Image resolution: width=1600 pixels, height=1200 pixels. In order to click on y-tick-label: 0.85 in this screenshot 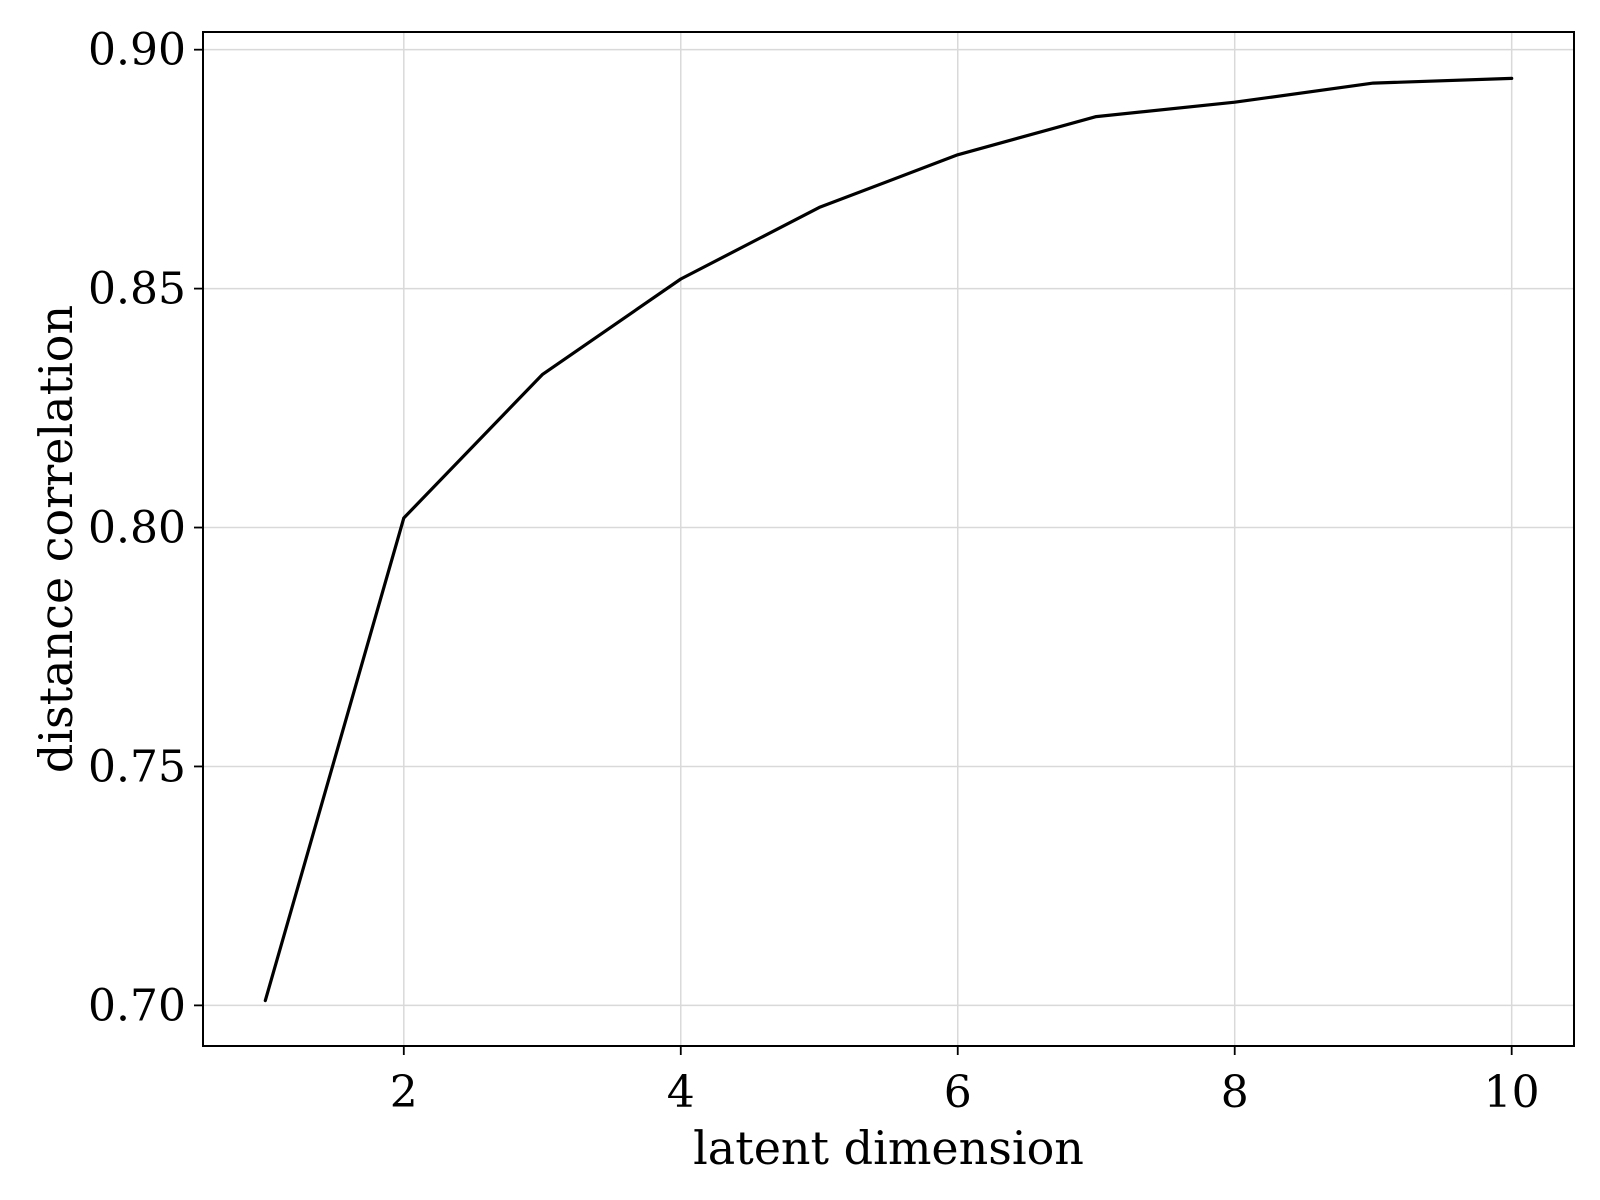, I will do `click(137, 289)`.